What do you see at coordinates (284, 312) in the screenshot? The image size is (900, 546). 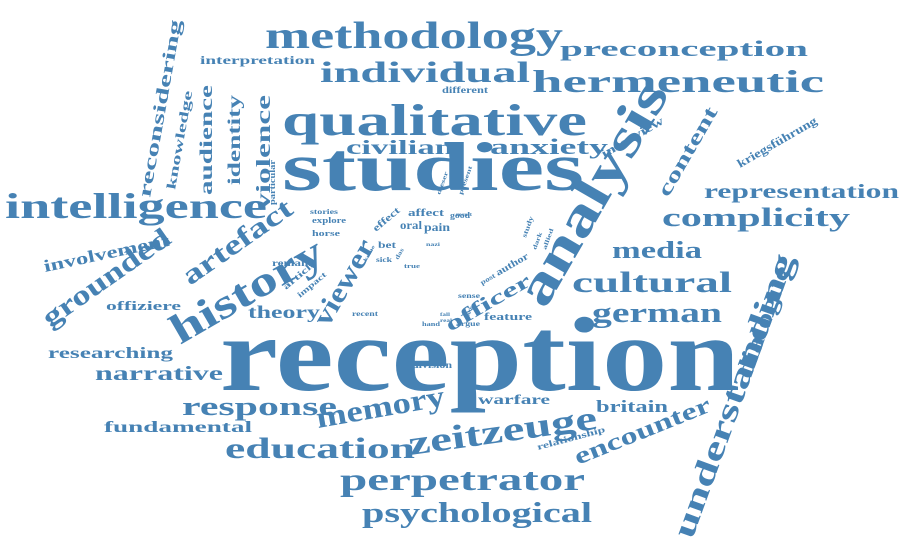 I see `word-theory: theory` at bounding box center [284, 312].